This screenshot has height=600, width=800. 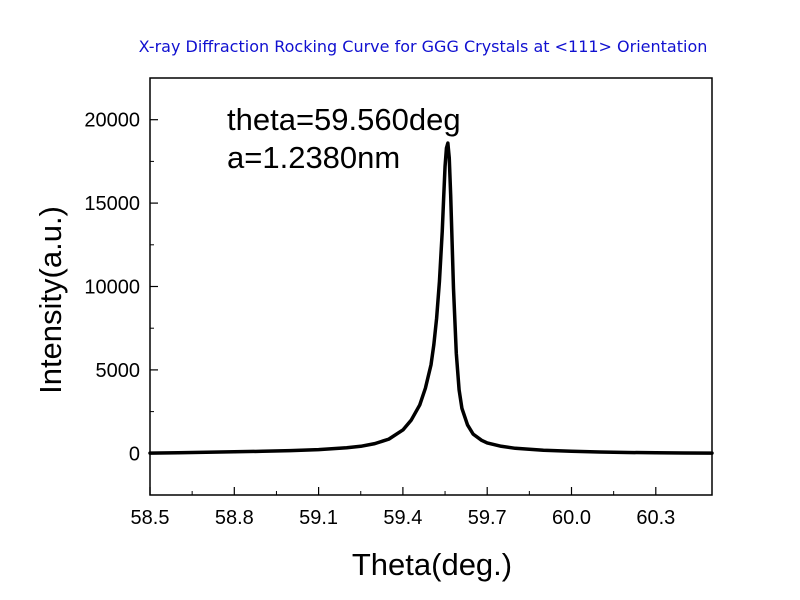 What do you see at coordinates (234, 518) in the screenshot?
I see `x-tick-label: 58.8` at bounding box center [234, 518].